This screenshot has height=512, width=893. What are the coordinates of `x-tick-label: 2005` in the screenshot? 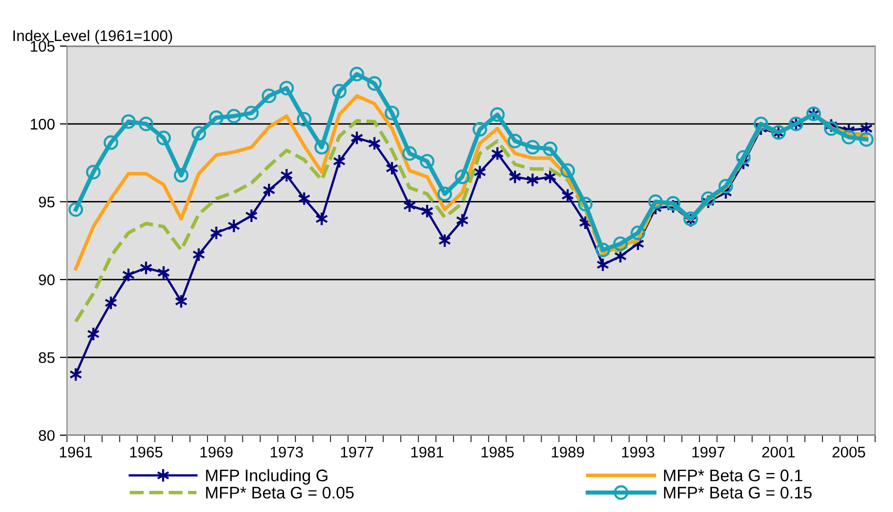 It's located at (849, 452).